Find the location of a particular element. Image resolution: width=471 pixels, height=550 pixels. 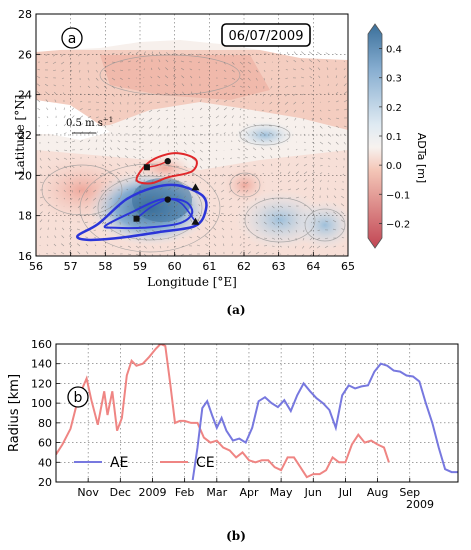

ce-start-marker is located at coordinates (146, 167).